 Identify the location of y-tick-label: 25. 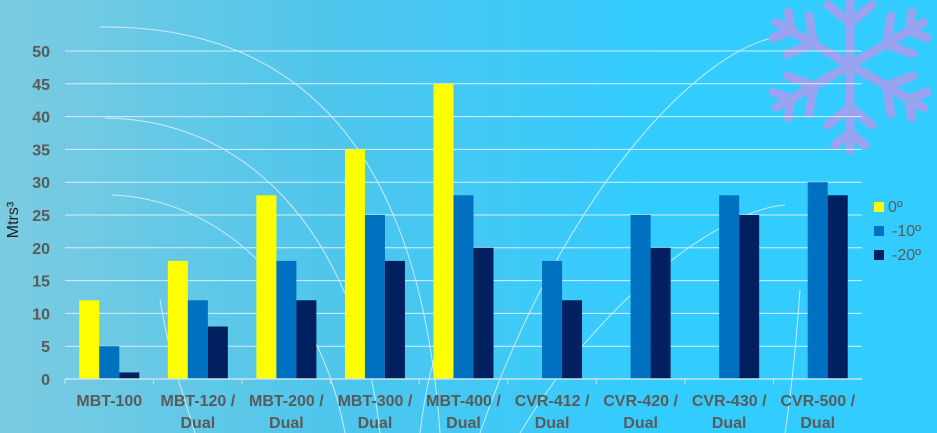
(41, 216).